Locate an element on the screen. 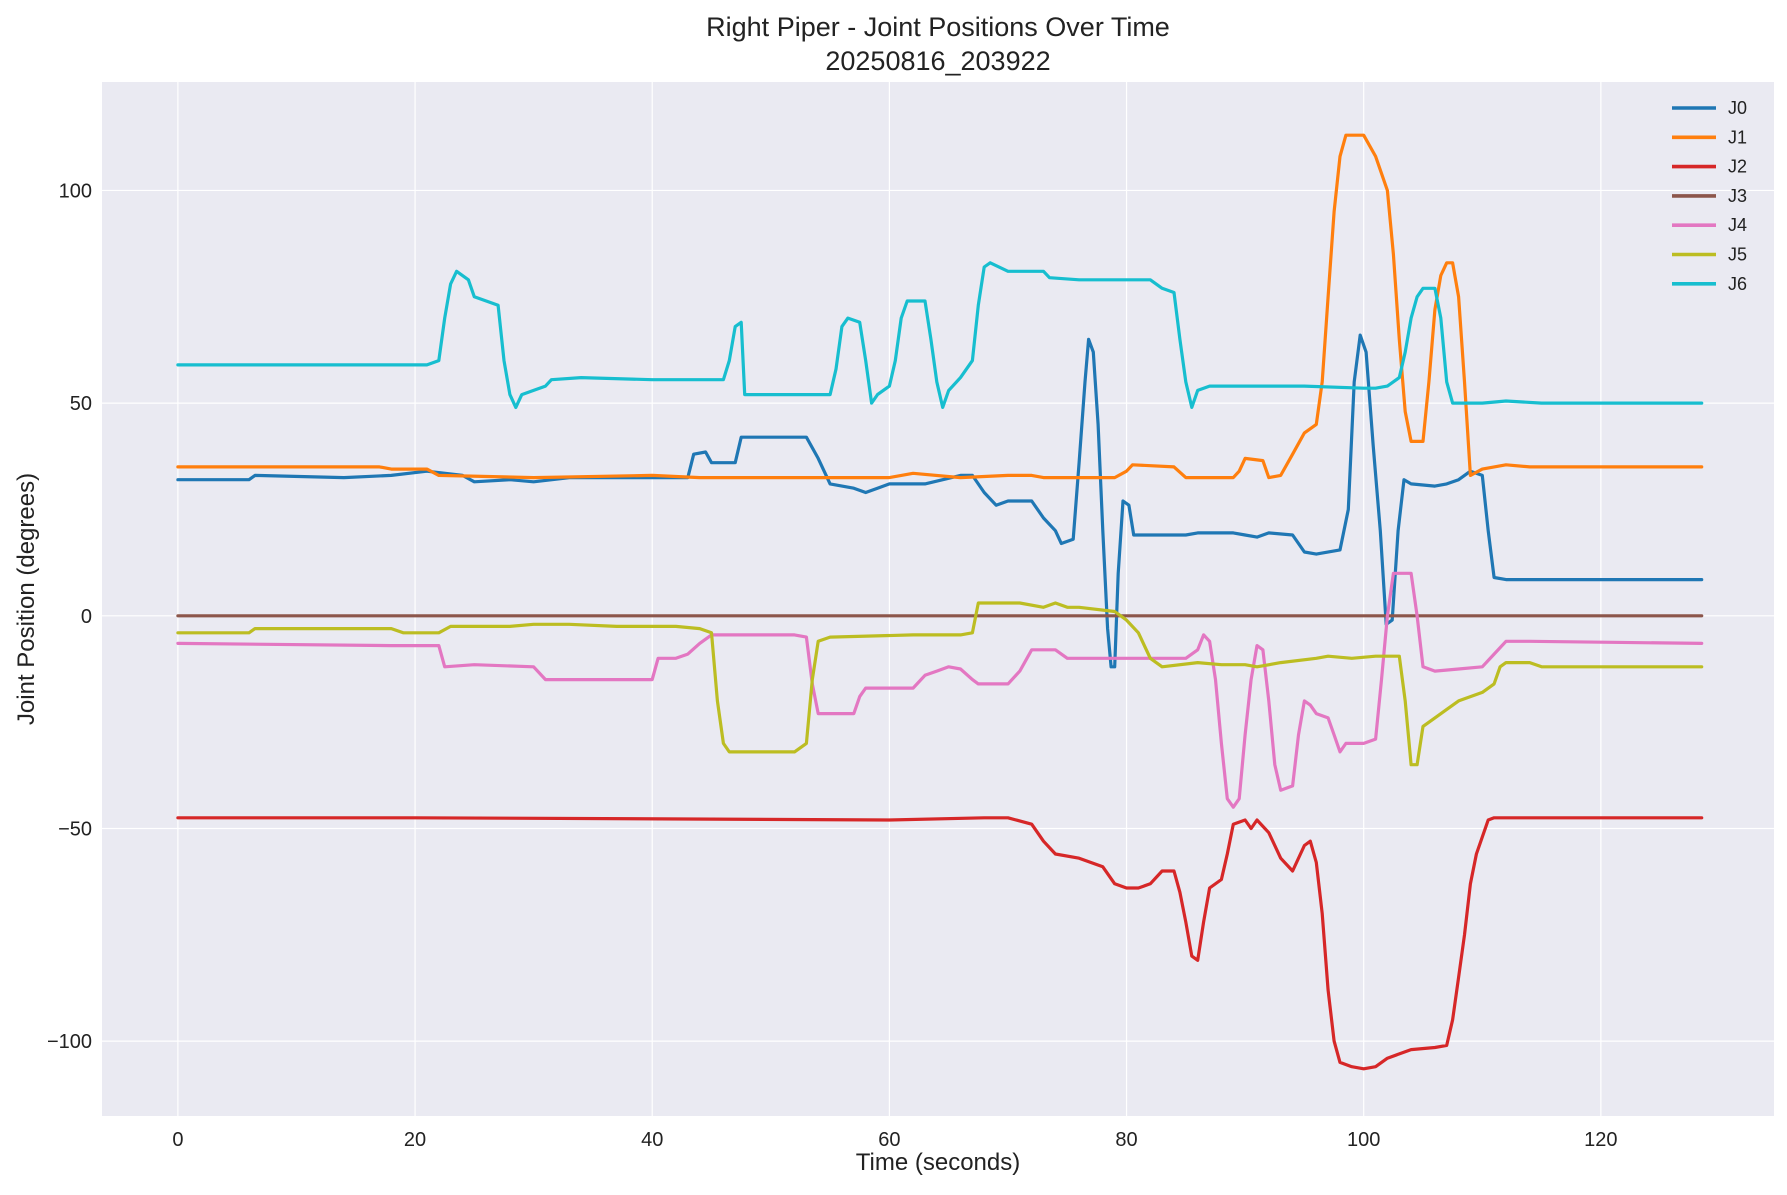  y-tick-label: −50 is located at coordinates (75, 829).